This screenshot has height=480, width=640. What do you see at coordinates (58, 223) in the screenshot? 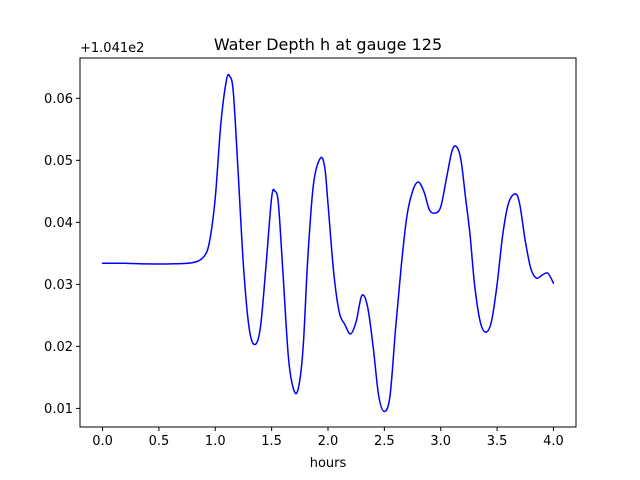
I see `y-tick-label: 0.04` at bounding box center [58, 223].